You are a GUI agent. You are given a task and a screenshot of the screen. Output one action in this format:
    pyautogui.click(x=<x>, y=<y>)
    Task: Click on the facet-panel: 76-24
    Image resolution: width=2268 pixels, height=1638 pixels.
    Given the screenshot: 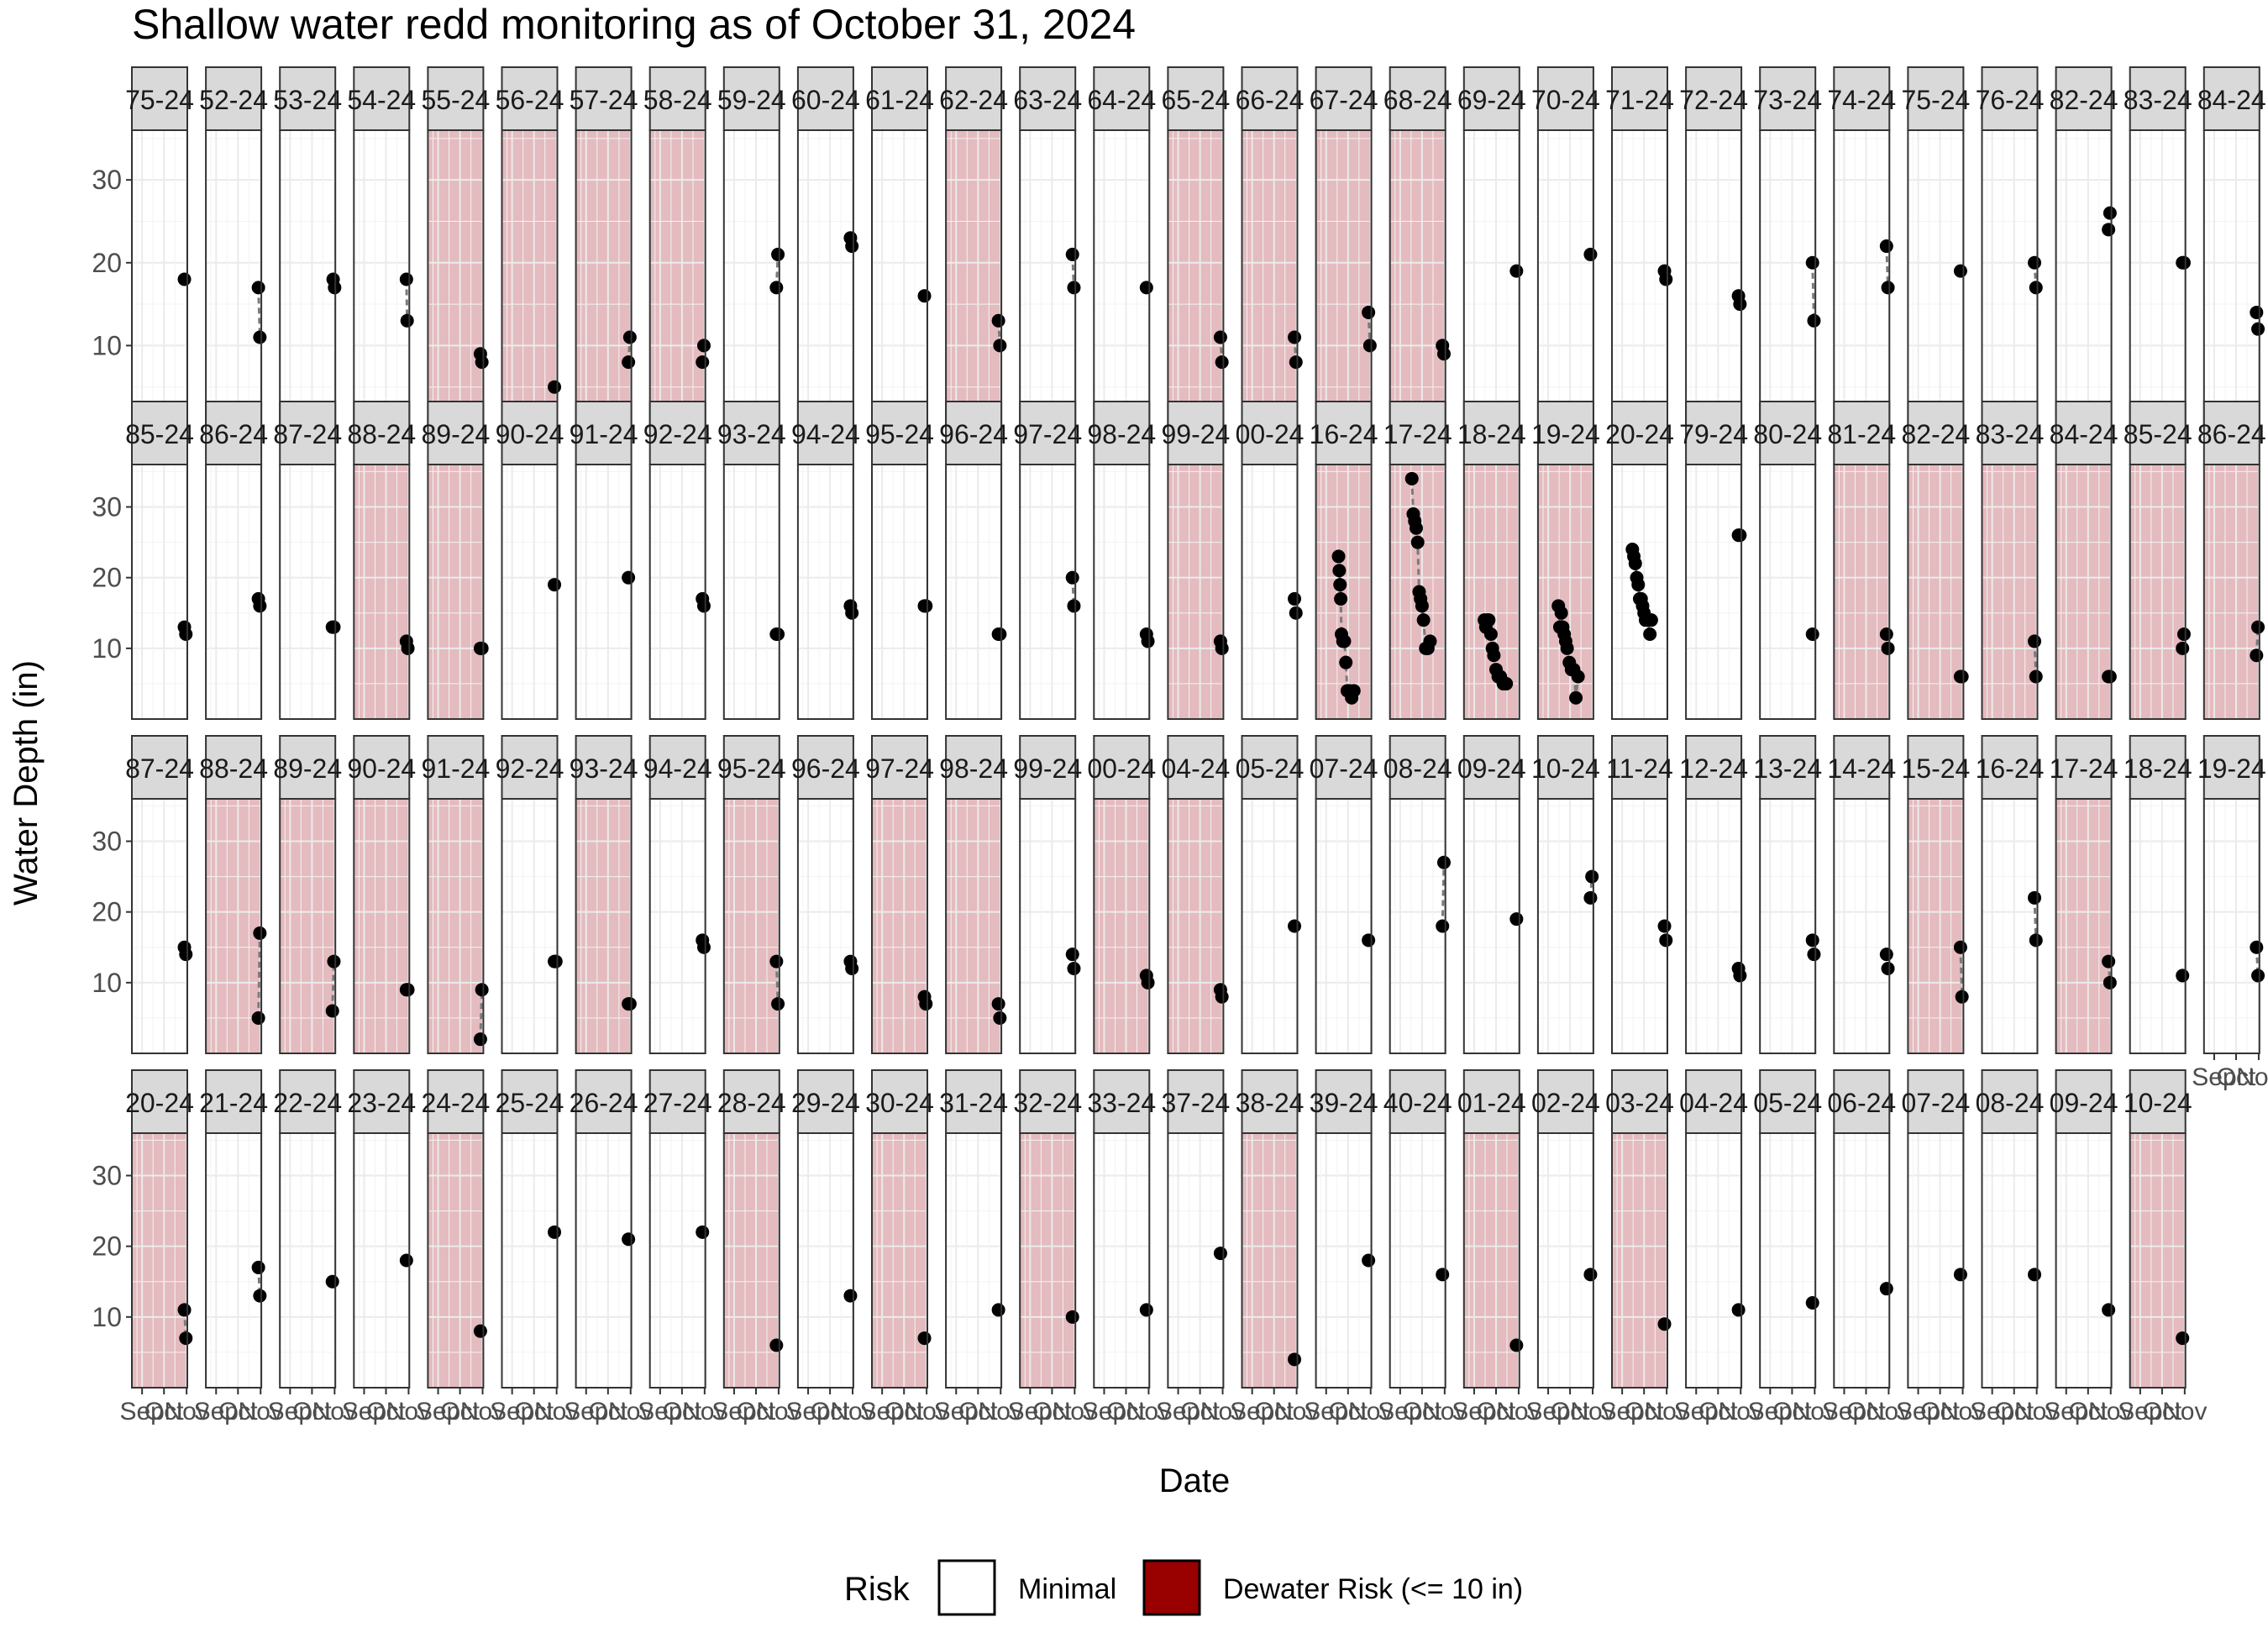 What is the action you would take?
    pyautogui.click(x=2010, y=247)
    